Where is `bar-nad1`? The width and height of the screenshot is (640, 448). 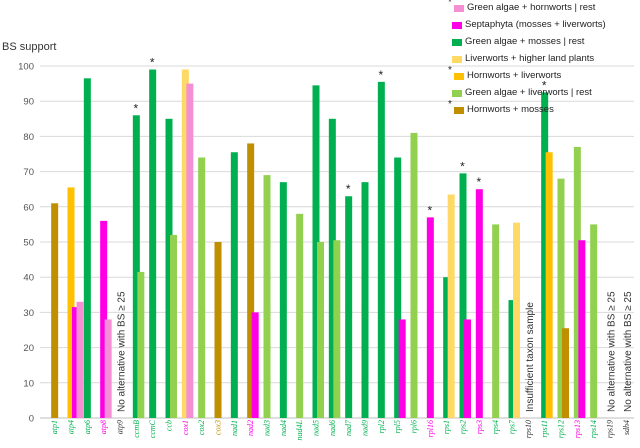
bar-nad1 is located at coordinates (234, 285).